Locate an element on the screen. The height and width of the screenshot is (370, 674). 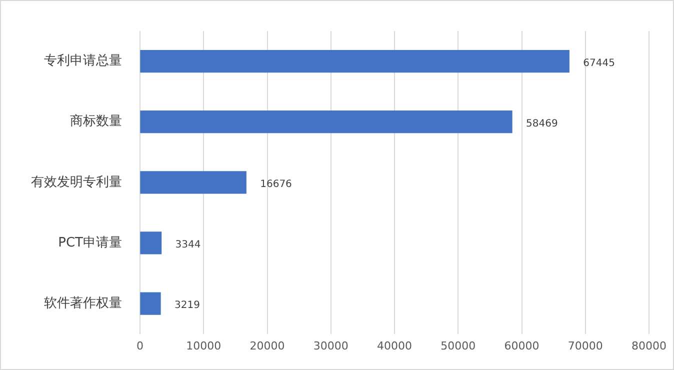
x-tick-label: 50000 is located at coordinates (458, 345).